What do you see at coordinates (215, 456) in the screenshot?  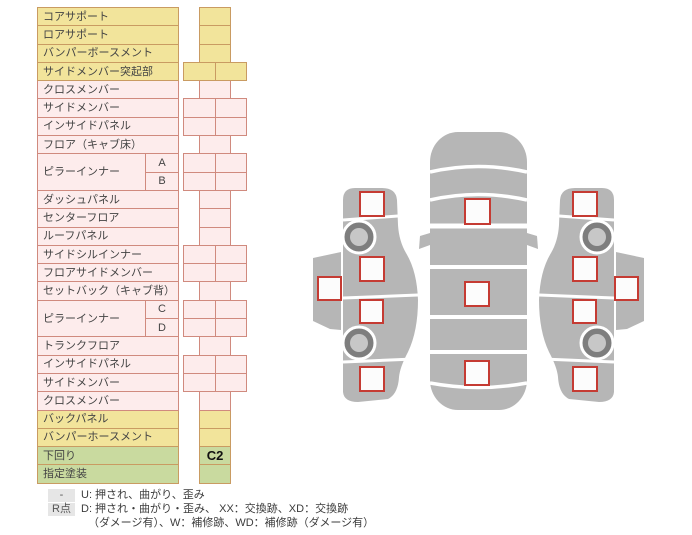 I see `status-cell: C2` at bounding box center [215, 456].